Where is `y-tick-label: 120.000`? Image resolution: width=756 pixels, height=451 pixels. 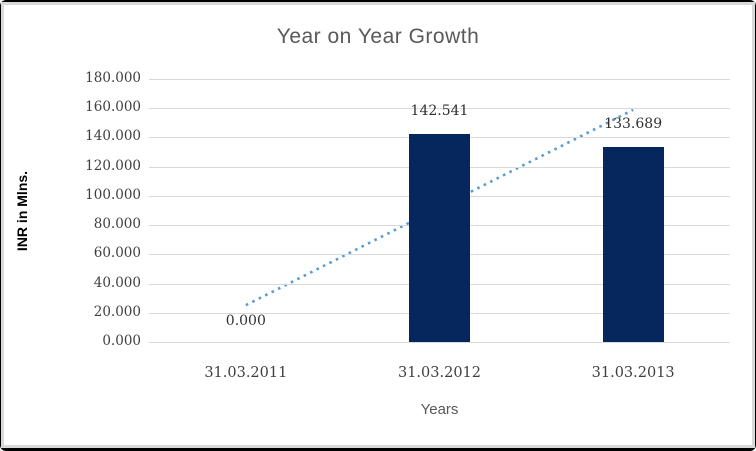 y-tick-label: 120.000 is located at coordinates (113, 165).